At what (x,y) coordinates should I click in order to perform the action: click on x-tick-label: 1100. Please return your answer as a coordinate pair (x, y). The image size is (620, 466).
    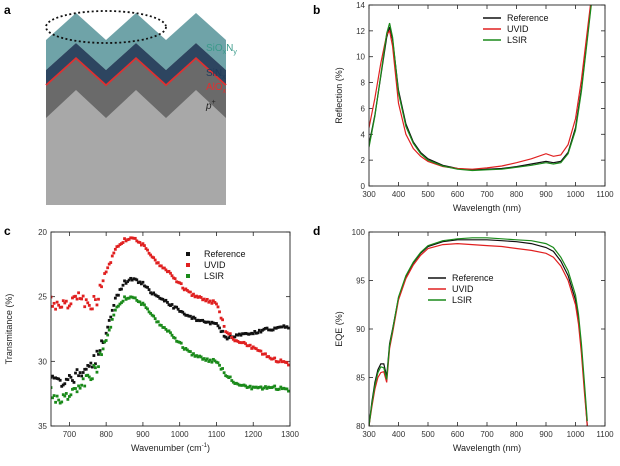
    Looking at the image, I should click on (605, 434).